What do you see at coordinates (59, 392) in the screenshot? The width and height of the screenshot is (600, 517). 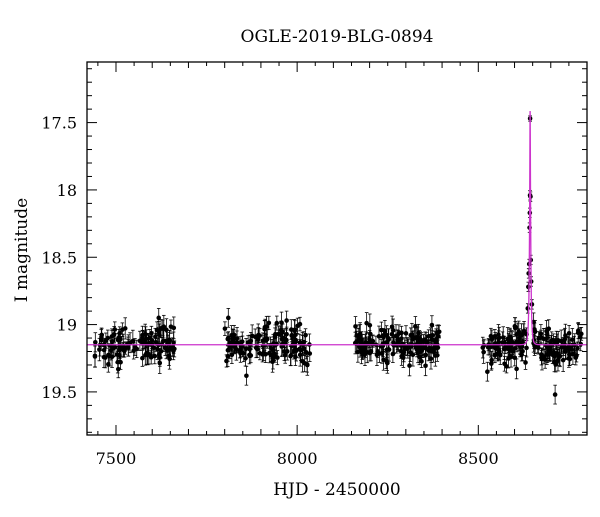 I see `y-tick-label: 19.5` at bounding box center [59, 392].